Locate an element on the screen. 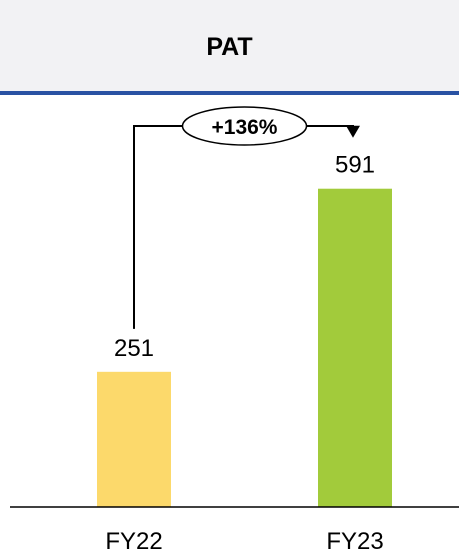 The image size is (459, 557). growth-label: +136% is located at coordinates (245, 127).